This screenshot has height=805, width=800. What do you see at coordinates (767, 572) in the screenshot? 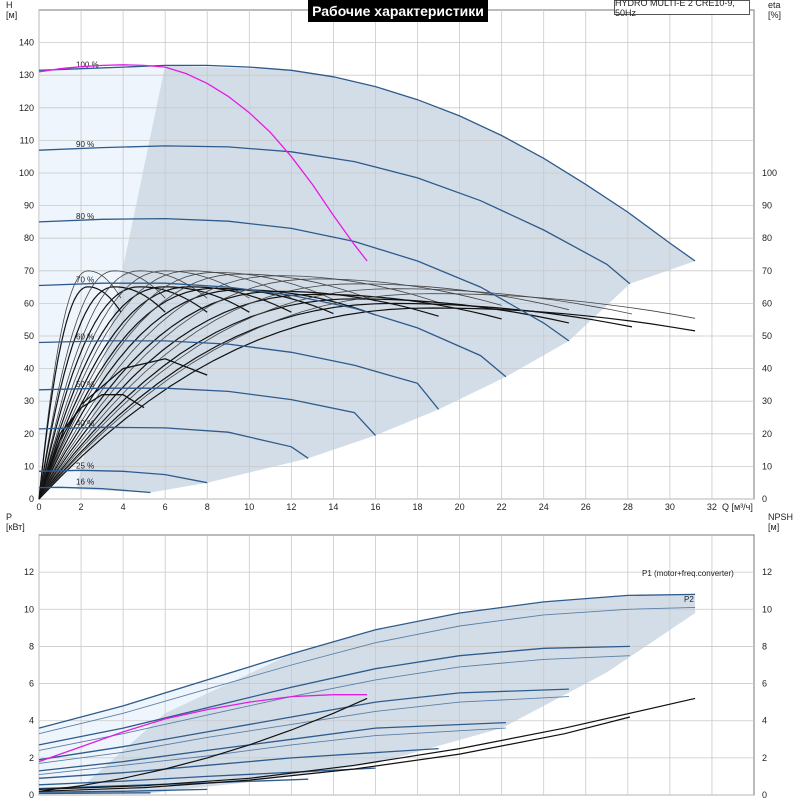
I see `npsh-tick-label: 12` at bounding box center [767, 572].